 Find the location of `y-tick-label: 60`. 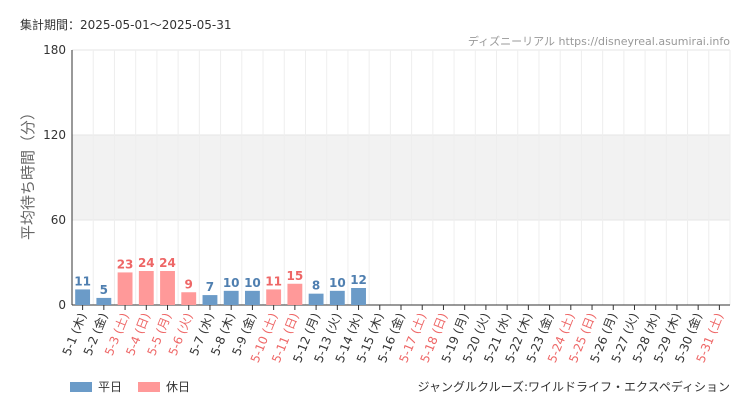

y-tick-label: 60 is located at coordinates (58, 220).